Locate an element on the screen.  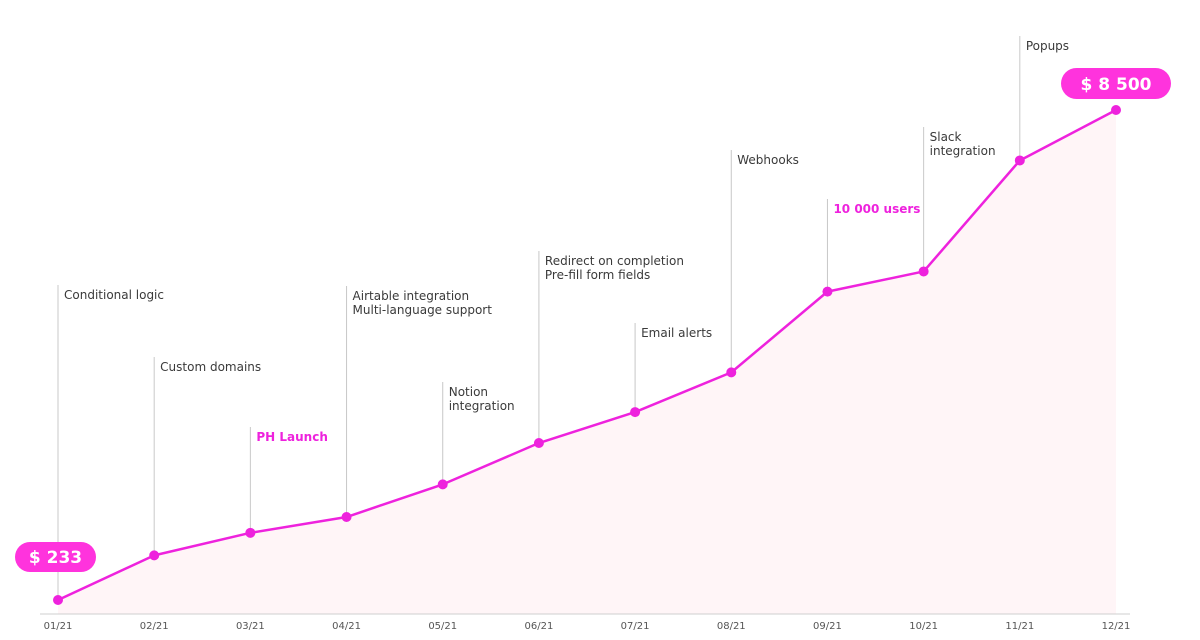
start-value-badge: $ 233 is located at coordinates (55, 557).